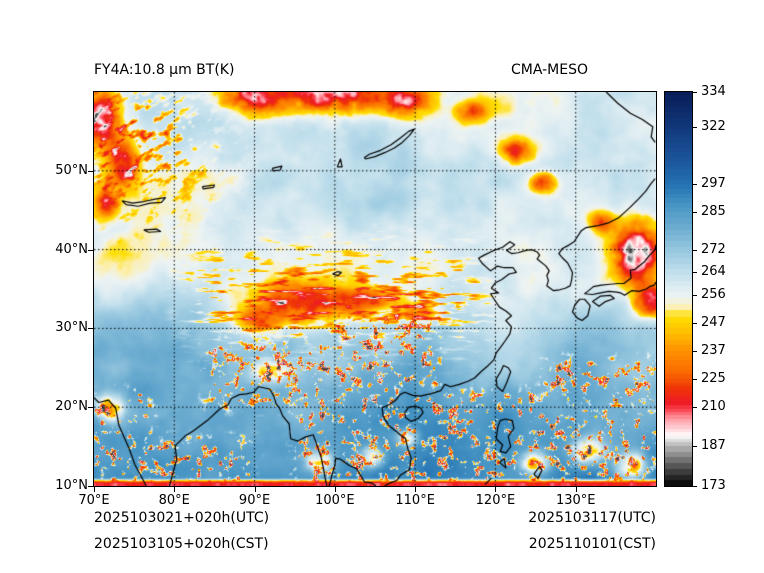 The width and height of the screenshot is (764, 573). I want to click on model-label: CMA-MESO, so click(550, 70).